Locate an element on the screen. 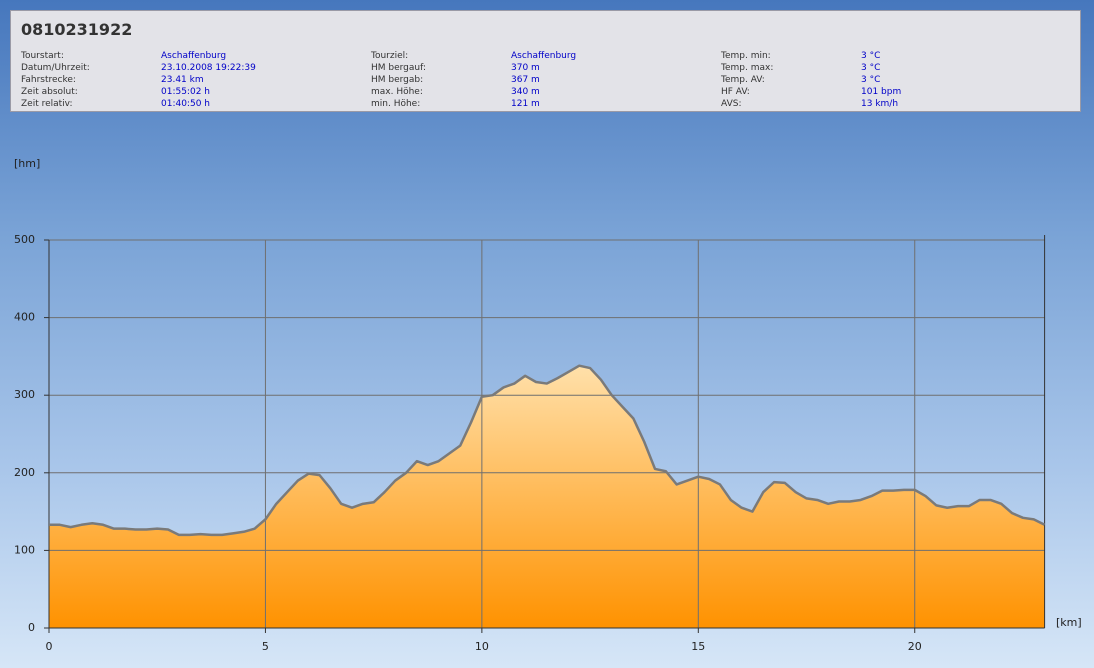 This screenshot has width=1094, height=668. field-label: AVS: is located at coordinates (731, 104).